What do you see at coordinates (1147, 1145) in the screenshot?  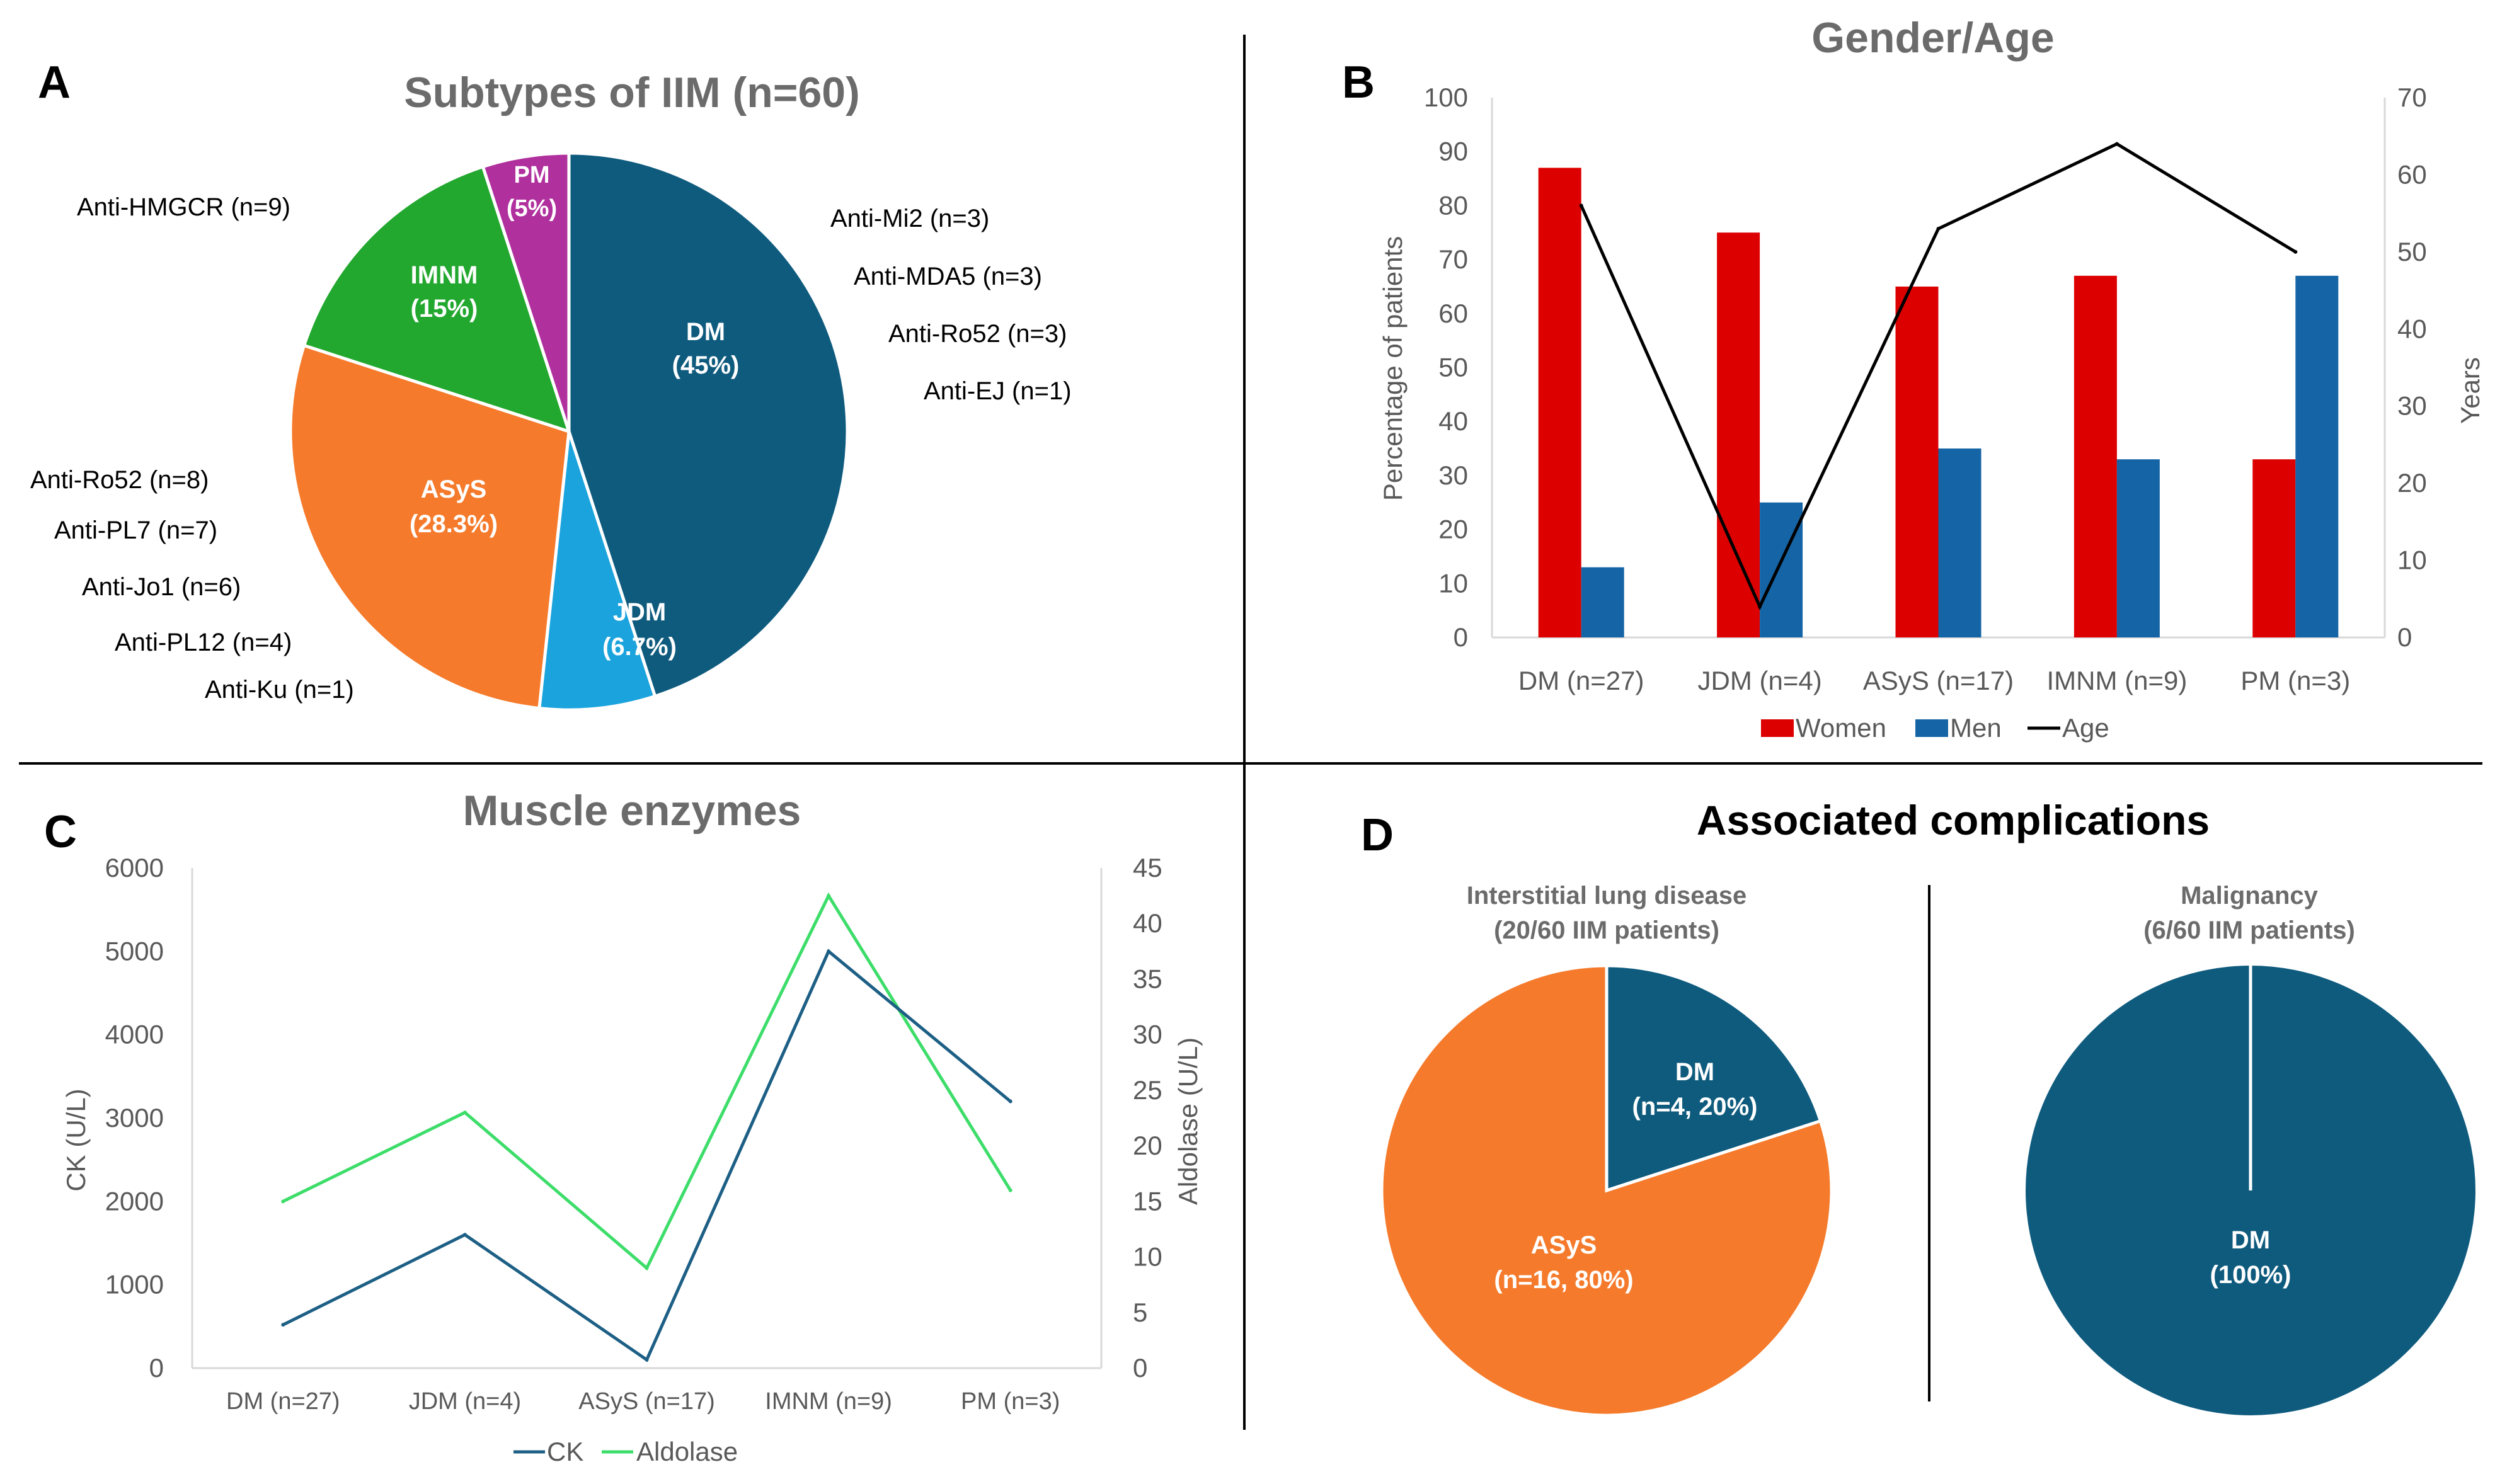 I see `chart-c-y2-tick: 20` at bounding box center [1147, 1145].